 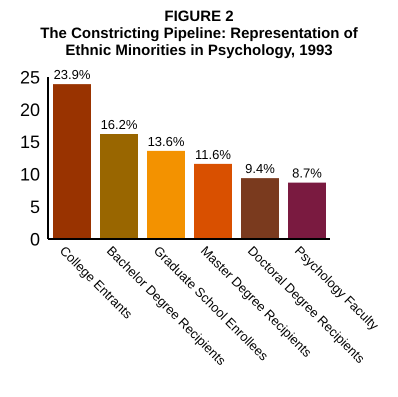 What do you see at coordinates (30, 142) in the screenshot?
I see `y-tick-label: 15` at bounding box center [30, 142].